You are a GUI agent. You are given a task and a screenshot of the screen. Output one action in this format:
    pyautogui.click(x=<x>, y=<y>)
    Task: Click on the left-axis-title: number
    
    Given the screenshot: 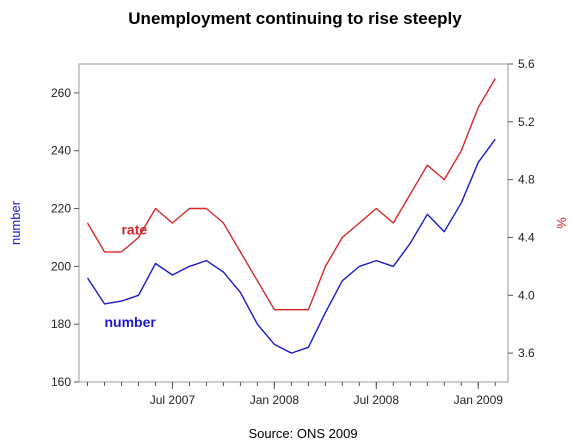 What is the action you would take?
    pyautogui.click(x=15, y=222)
    